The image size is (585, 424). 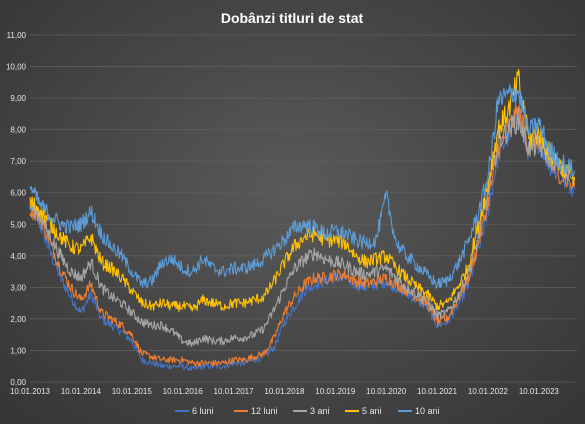 What do you see at coordinates (132, 391) in the screenshot?
I see `x-tick-label: 10.01.2015` at bounding box center [132, 391].